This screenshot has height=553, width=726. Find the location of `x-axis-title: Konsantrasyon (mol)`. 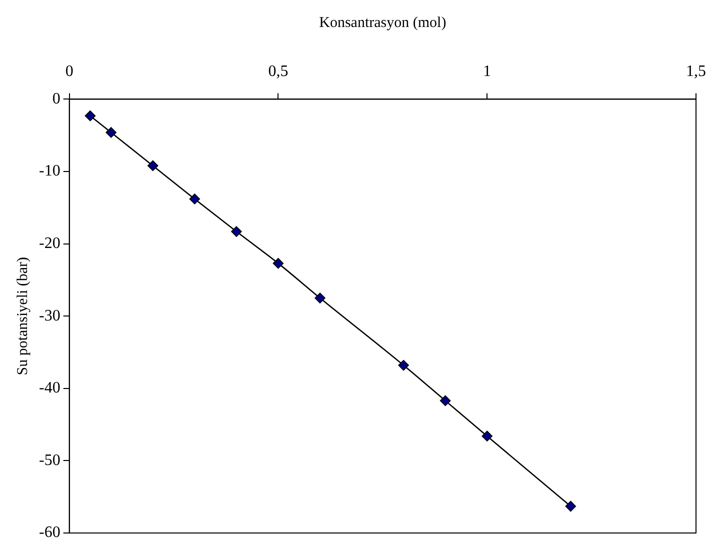

x-axis-title: Konsantrasyon (mol) is located at coordinates (382, 22).